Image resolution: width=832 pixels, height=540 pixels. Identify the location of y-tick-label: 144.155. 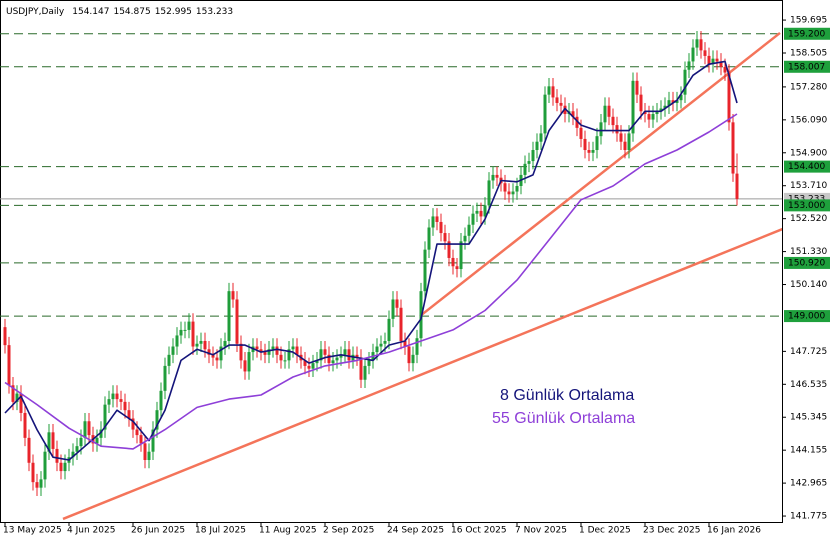
(808, 451).